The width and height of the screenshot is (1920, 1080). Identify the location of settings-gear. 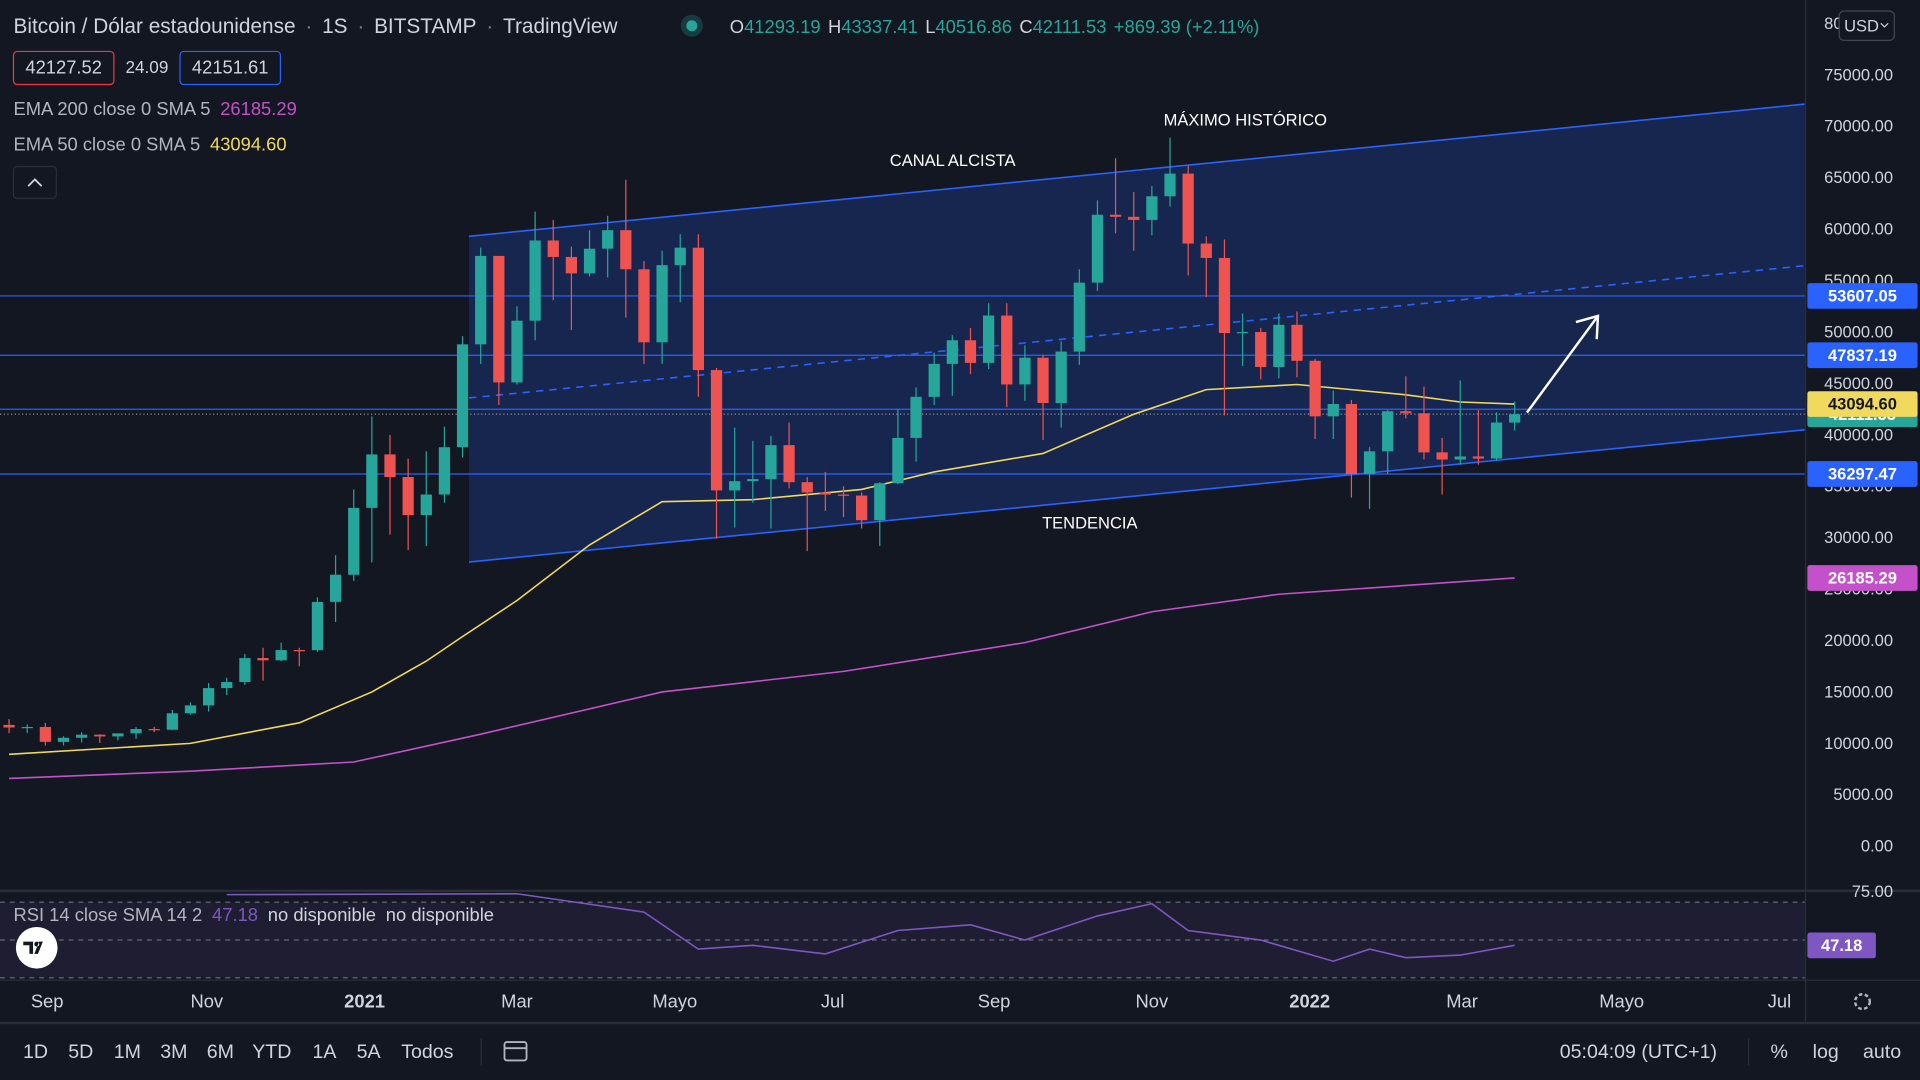
(1862, 1002).